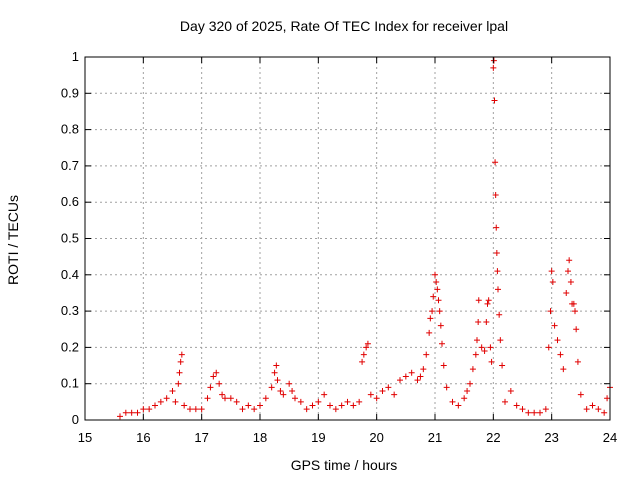 Image resolution: width=640 pixels, height=480 pixels. I want to click on y-tick-label: 0.9, so click(70, 92).